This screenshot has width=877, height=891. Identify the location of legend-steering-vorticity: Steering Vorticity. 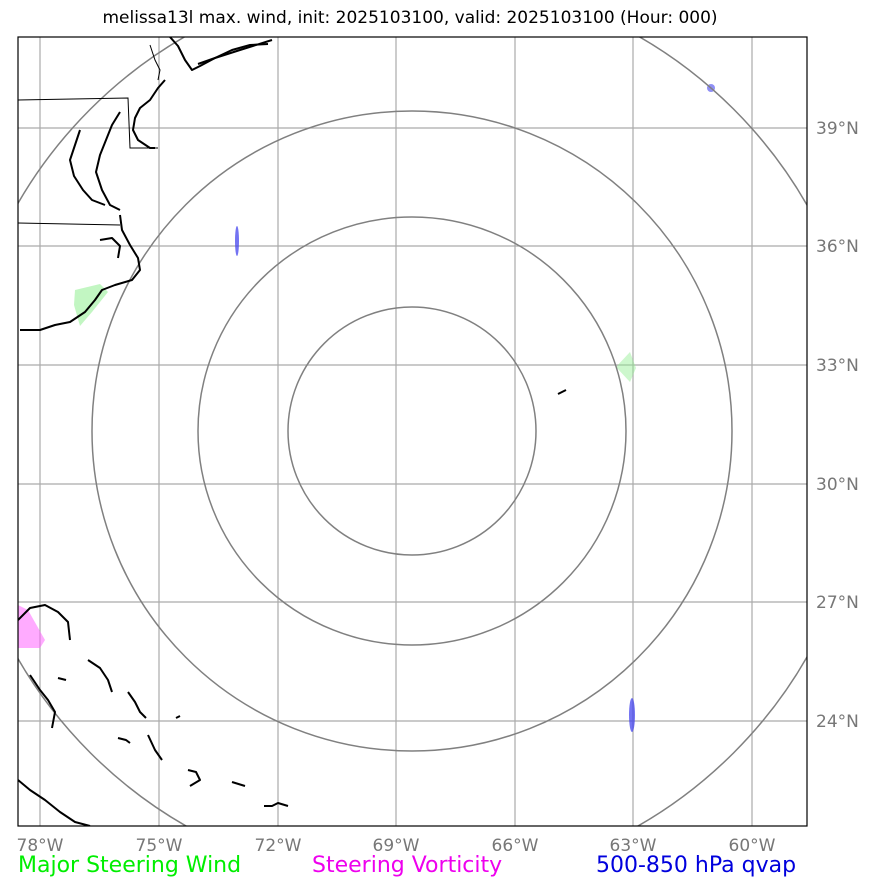
(407, 865).